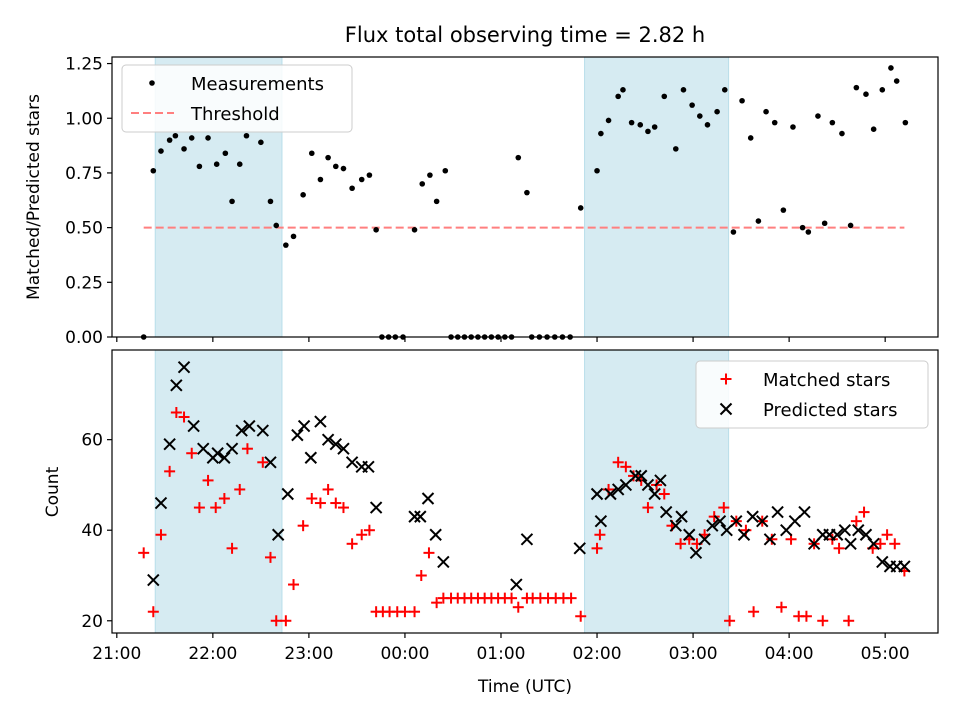 The image size is (960, 724). Describe the element at coordinates (96, 531) in the screenshot. I see `bottom-y-ticks: 20 40 60` at that location.